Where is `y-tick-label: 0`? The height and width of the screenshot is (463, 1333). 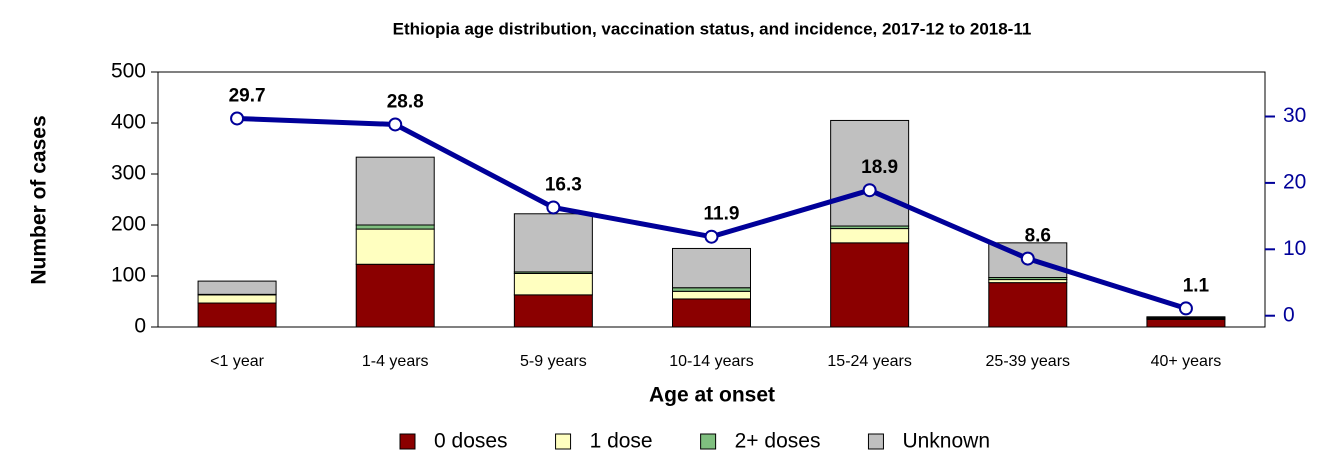
y-tick-label: 0 is located at coordinates (140, 326).